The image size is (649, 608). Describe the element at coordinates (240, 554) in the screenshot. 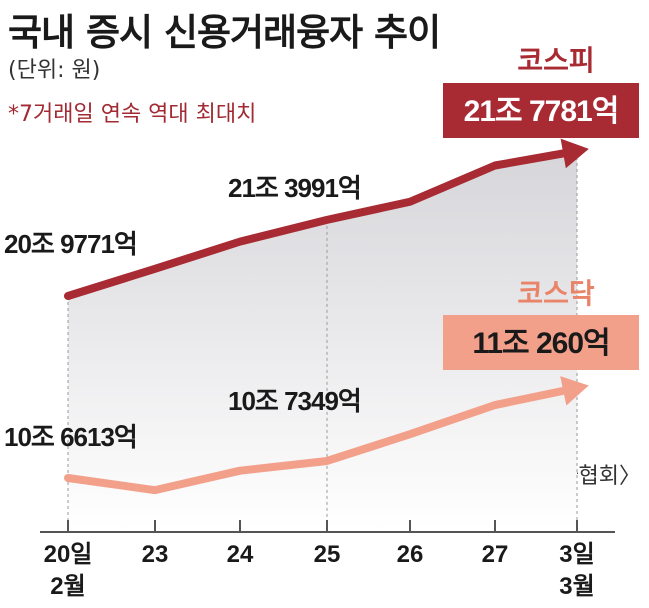

I see `x-tick-label: 24` at that location.